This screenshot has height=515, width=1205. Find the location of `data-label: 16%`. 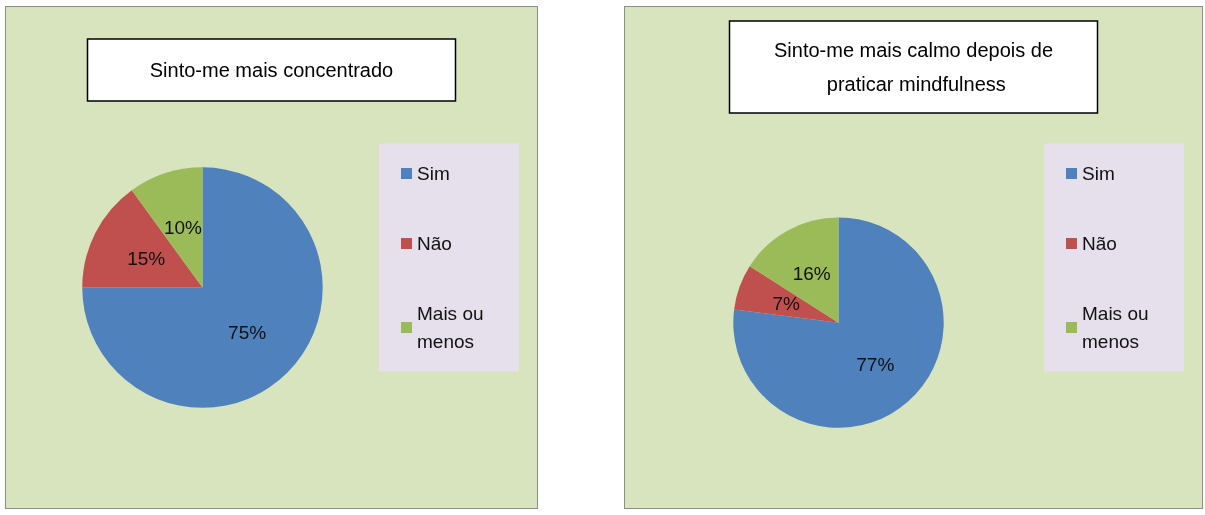

data-label: 16% is located at coordinates (811, 274).